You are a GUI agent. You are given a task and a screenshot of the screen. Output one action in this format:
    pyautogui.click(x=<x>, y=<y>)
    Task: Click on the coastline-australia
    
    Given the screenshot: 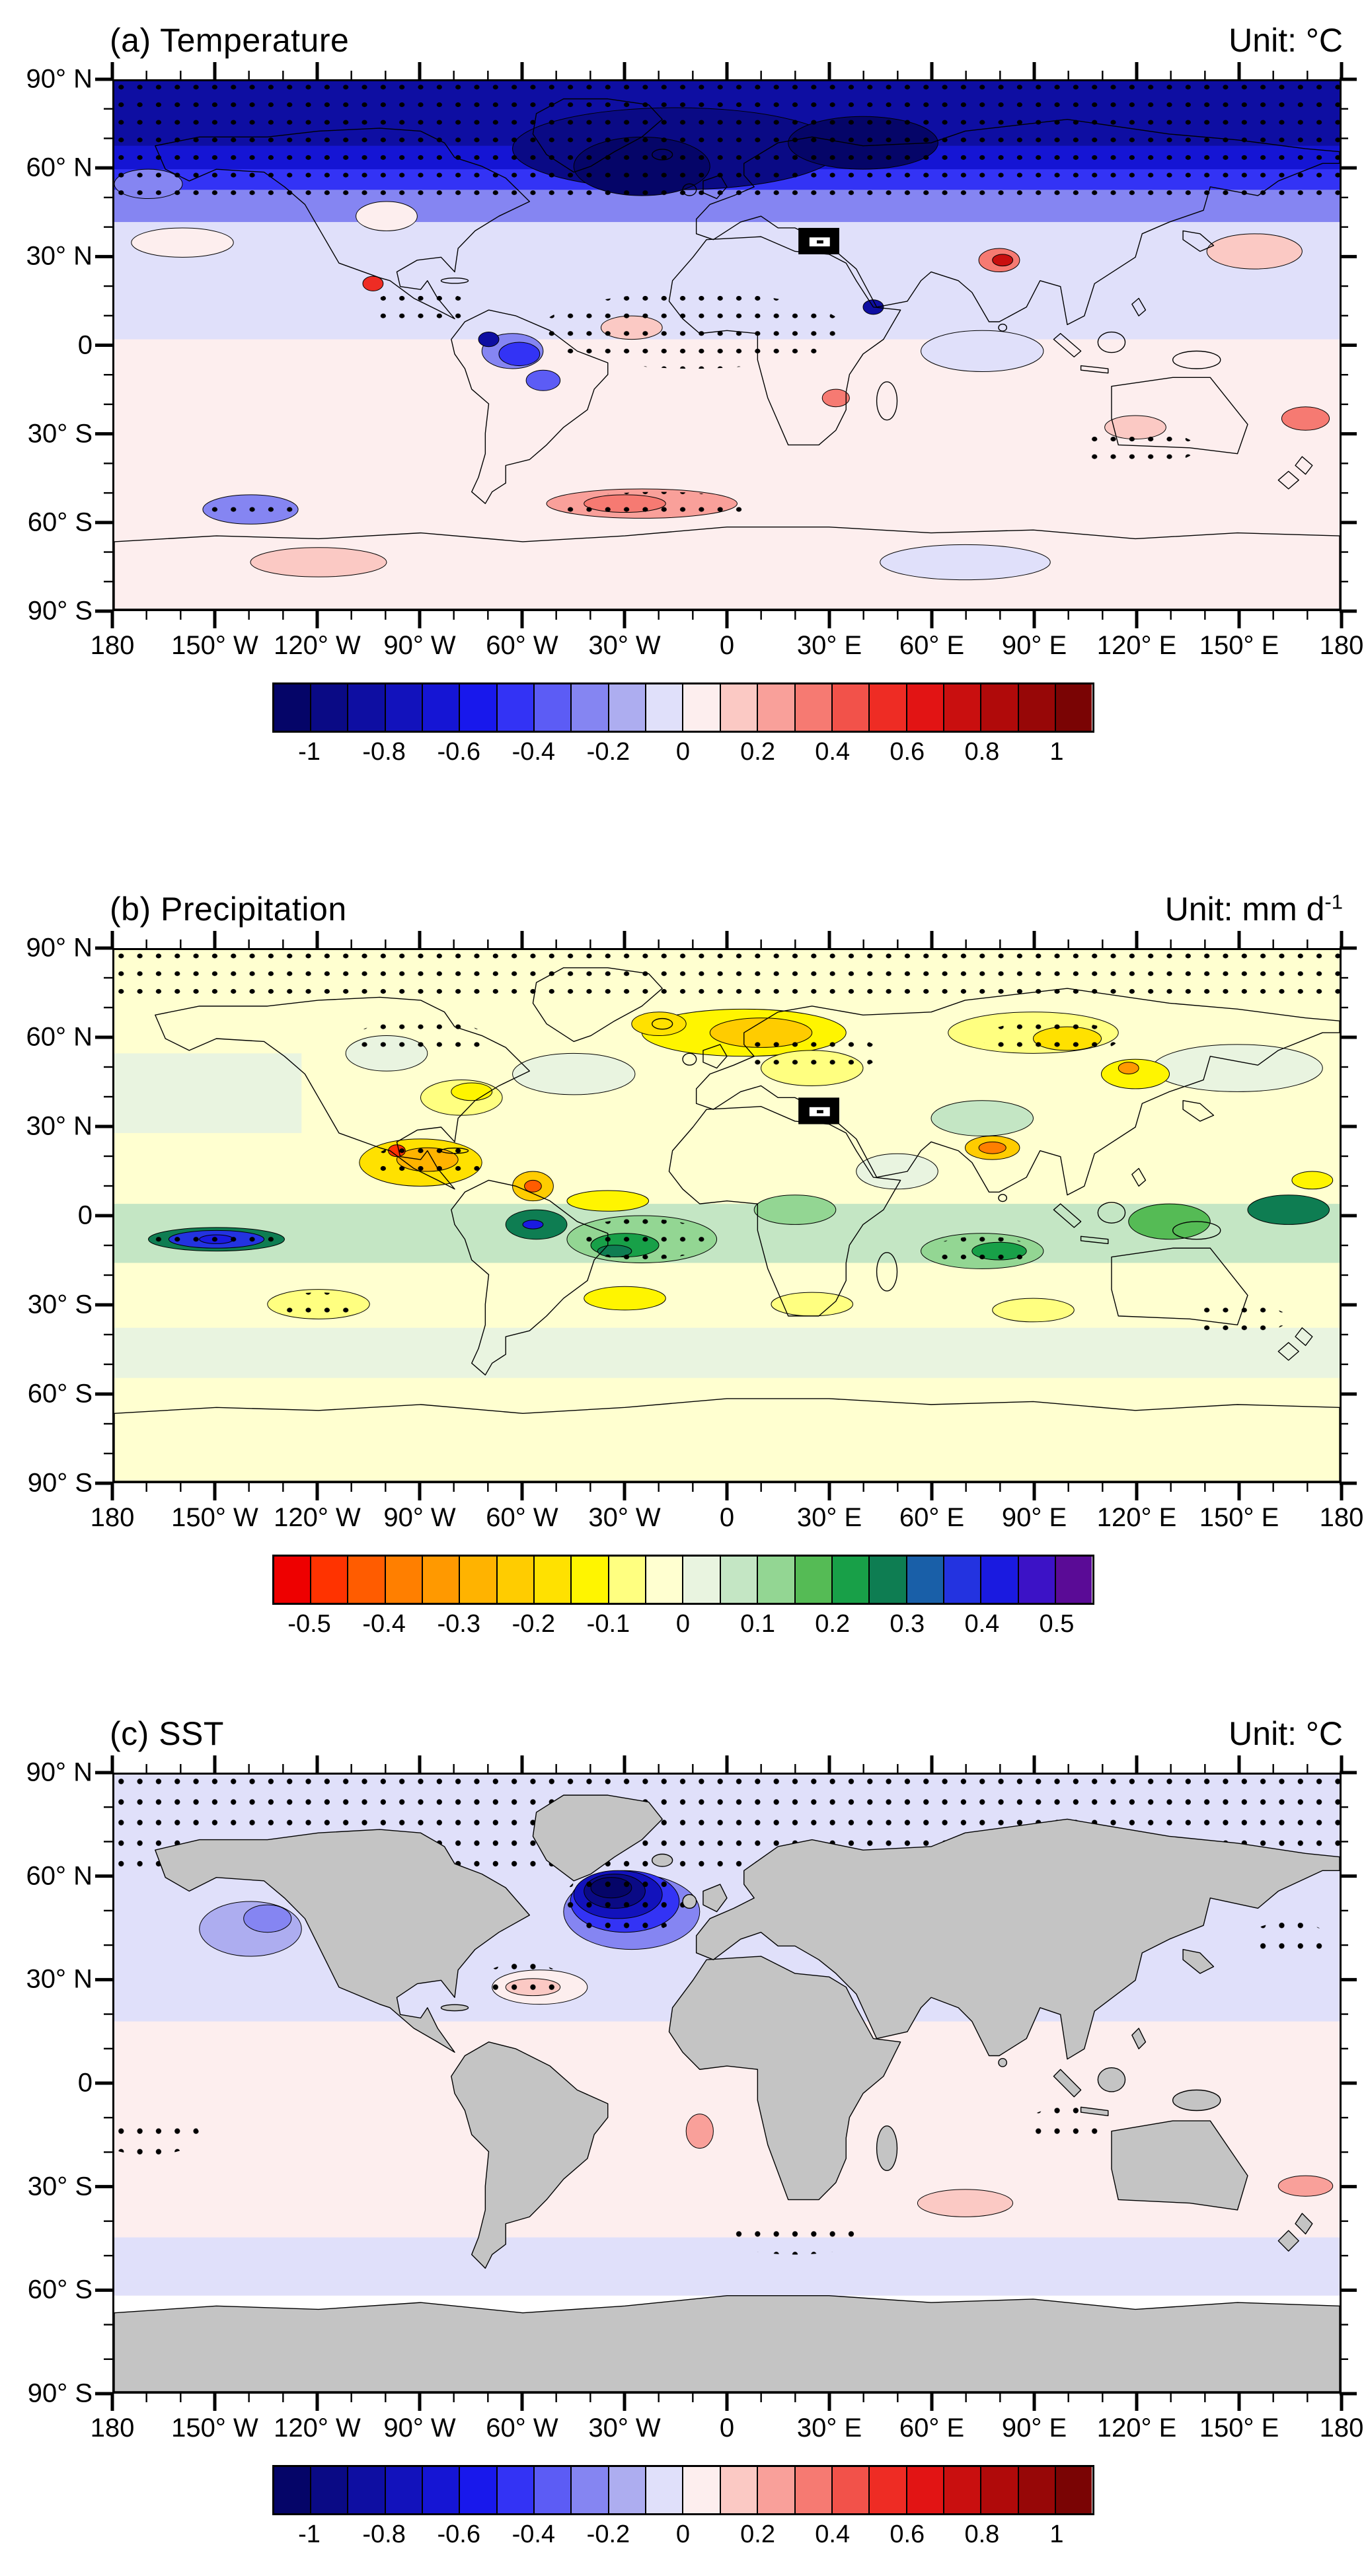 What is the action you would take?
    pyautogui.click(x=1180, y=2165)
    